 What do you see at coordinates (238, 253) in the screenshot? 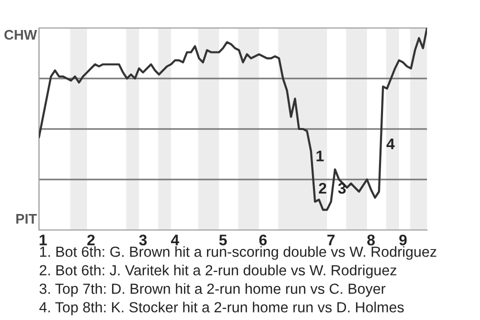
I see `text: 1. Bot 6th: G. Brown hit a run-scoring double vs W. Rodriguez` at bounding box center [238, 253].